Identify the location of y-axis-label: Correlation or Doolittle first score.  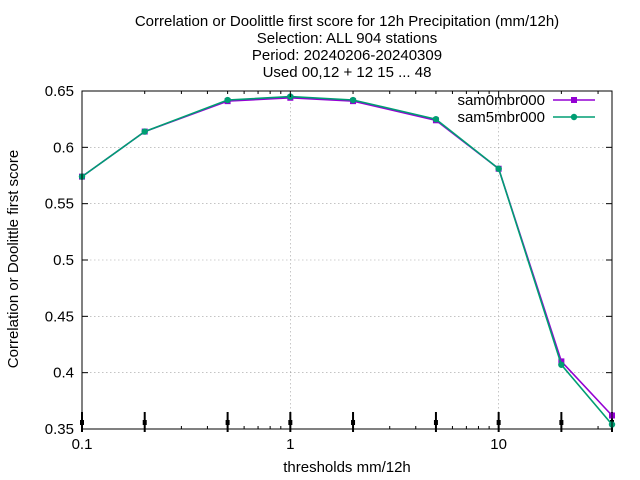
(13, 259).